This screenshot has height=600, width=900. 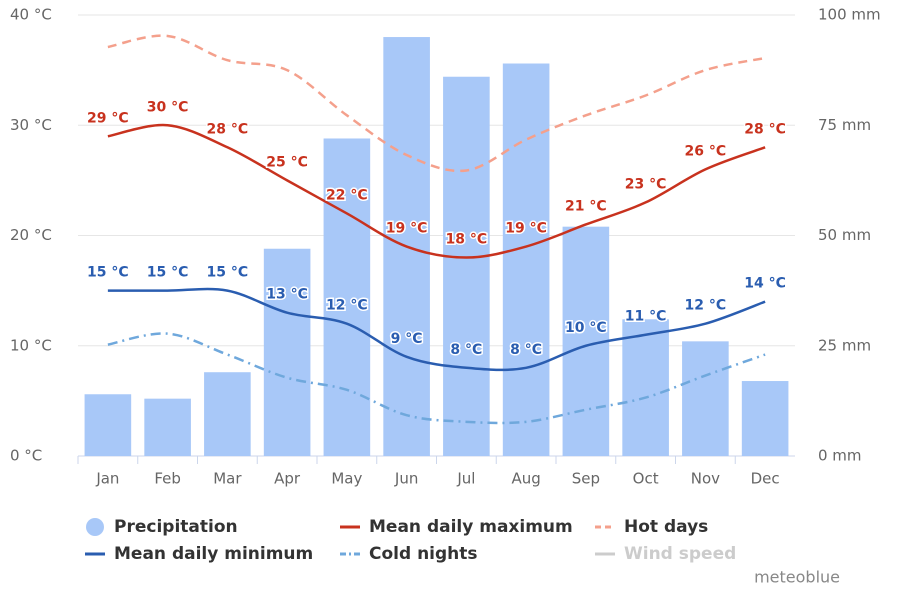 I want to click on y2-tick-label: 75 mm, so click(x=844, y=125).